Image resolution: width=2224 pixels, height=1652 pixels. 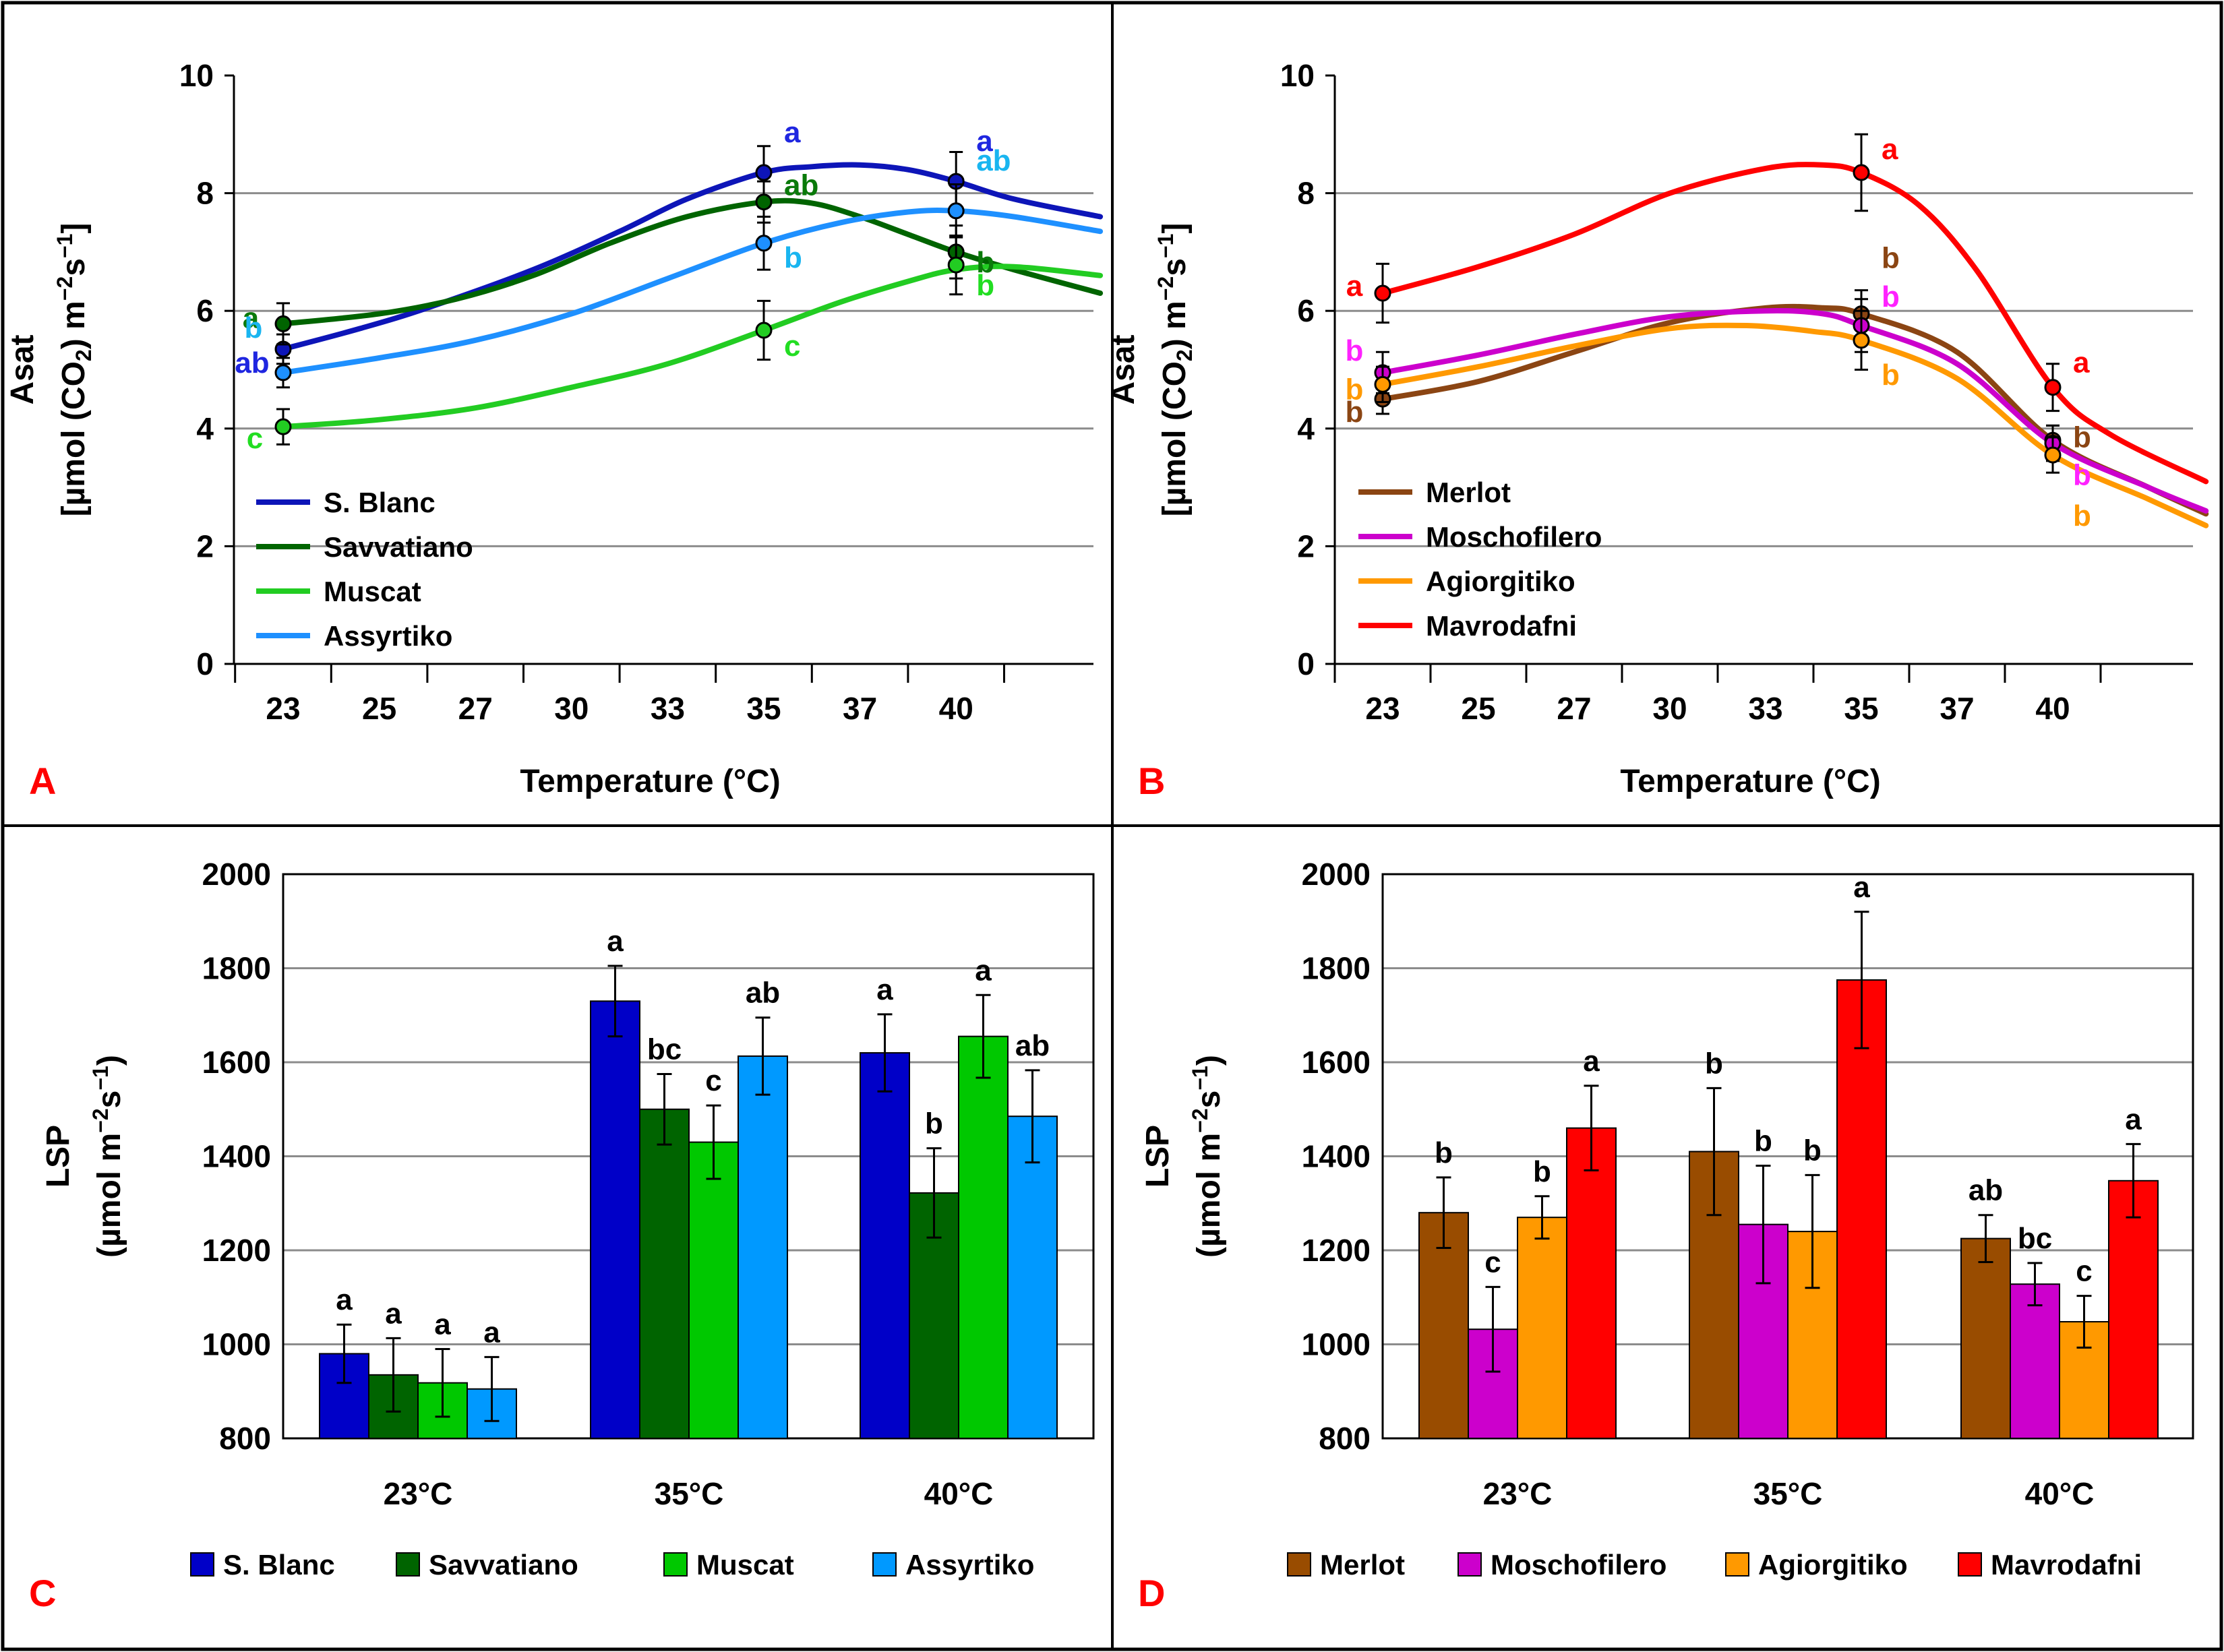 I want to click on y-tick-label: 8, so click(x=1306, y=193).